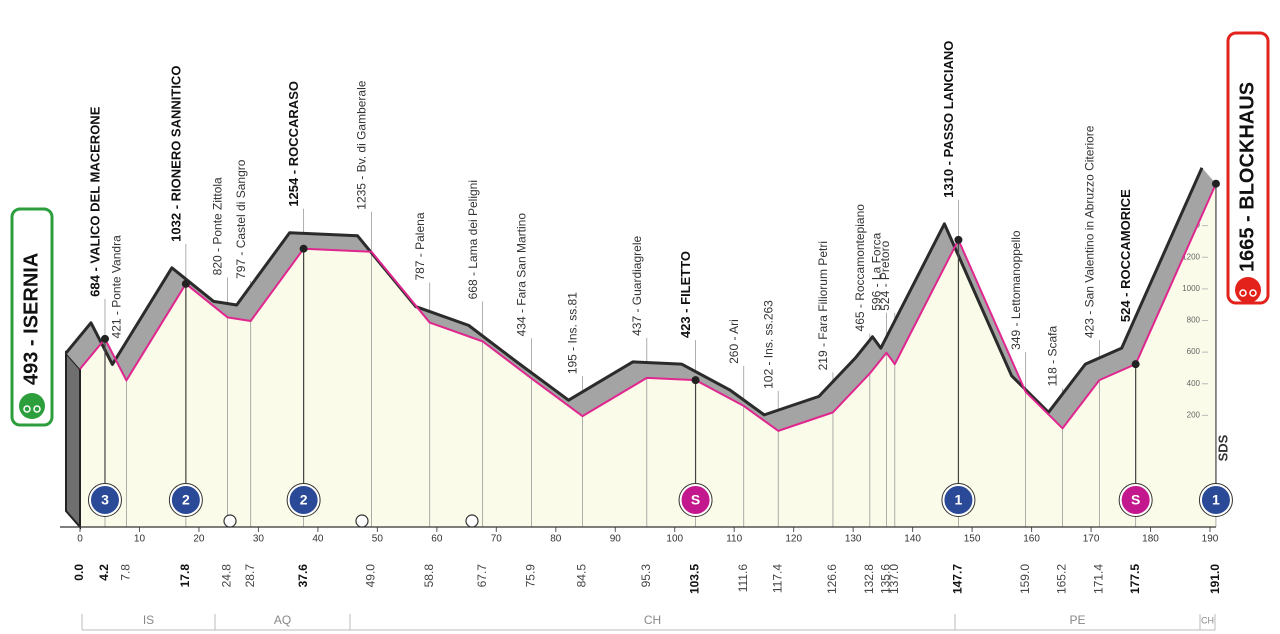 The height and width of the screenshot is (634, 1280). Describe the element at coordinates (362, 145) in the screenshot. I see `waypoint-label: 1235 - Bv. di Gamberale` at that location.